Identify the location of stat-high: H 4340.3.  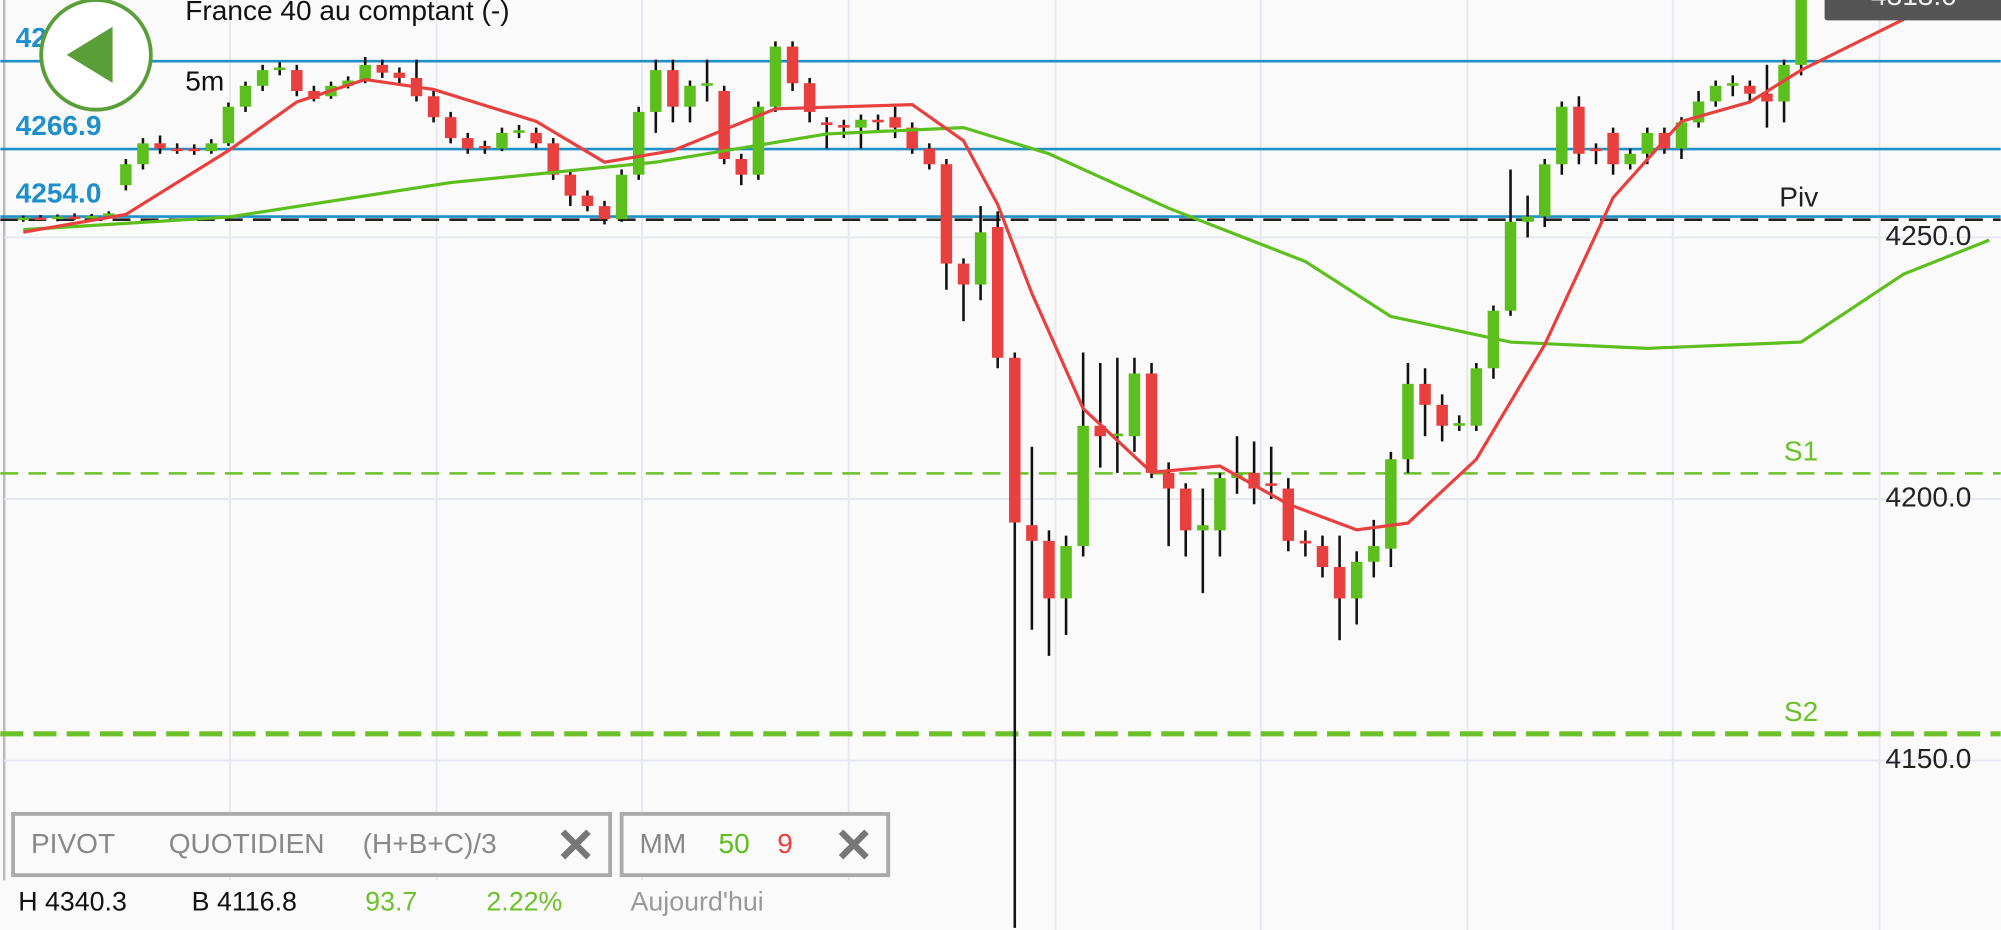
(72, 901).